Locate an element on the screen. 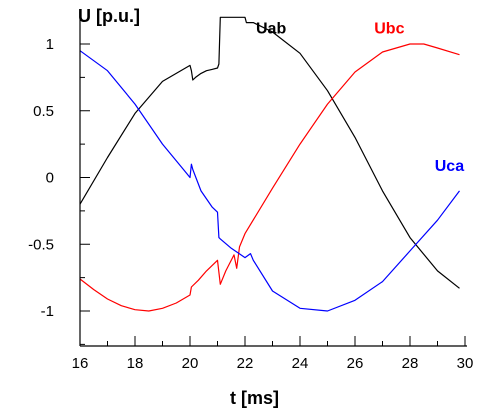  y-tick-label: -0.5 is located at coordinates (41, 244).